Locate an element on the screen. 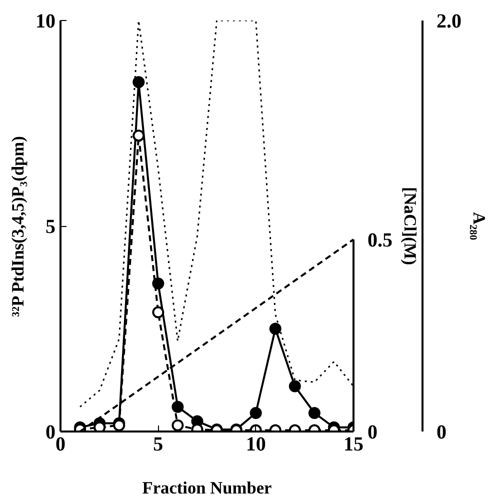  y-axis-title: ³²P PtdIns(3,4,5)P₃(dpm) is located at coordinates (18, 226).